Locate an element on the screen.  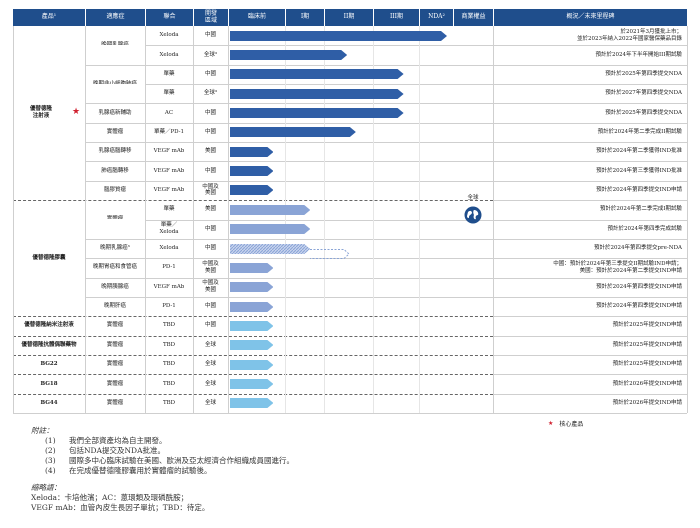
combo-cell: AC is located at coordinates (169, 112).